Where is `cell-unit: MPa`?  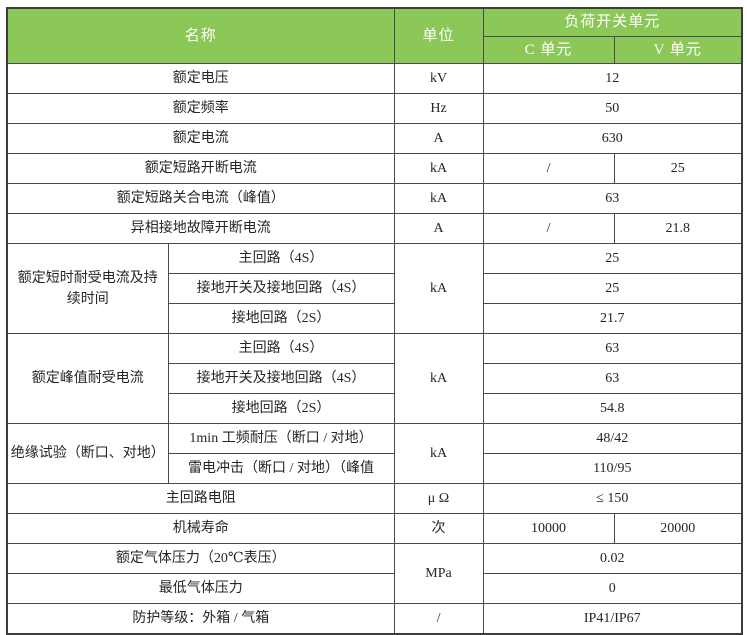
cell-unit: MPa is located at coordinates (438, 573).